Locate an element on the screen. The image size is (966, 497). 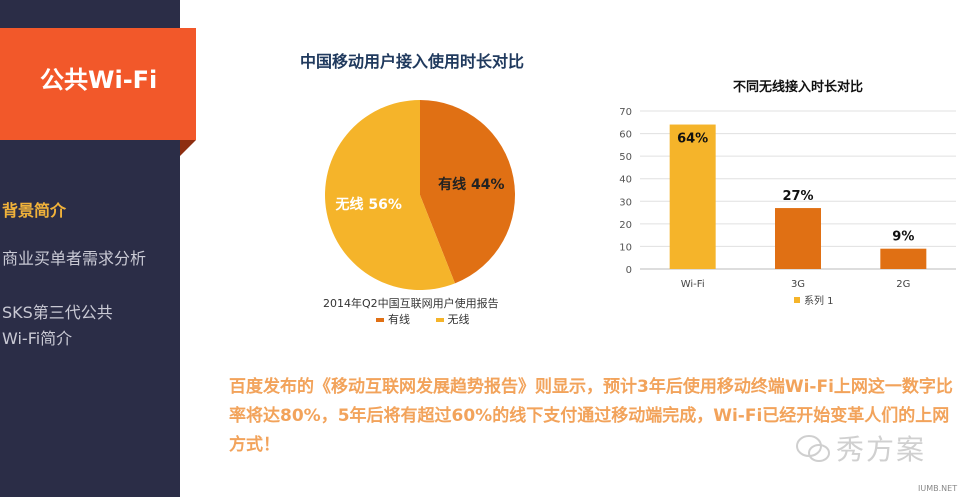
legend-swatch-wired is located at coordinates (380, 320).